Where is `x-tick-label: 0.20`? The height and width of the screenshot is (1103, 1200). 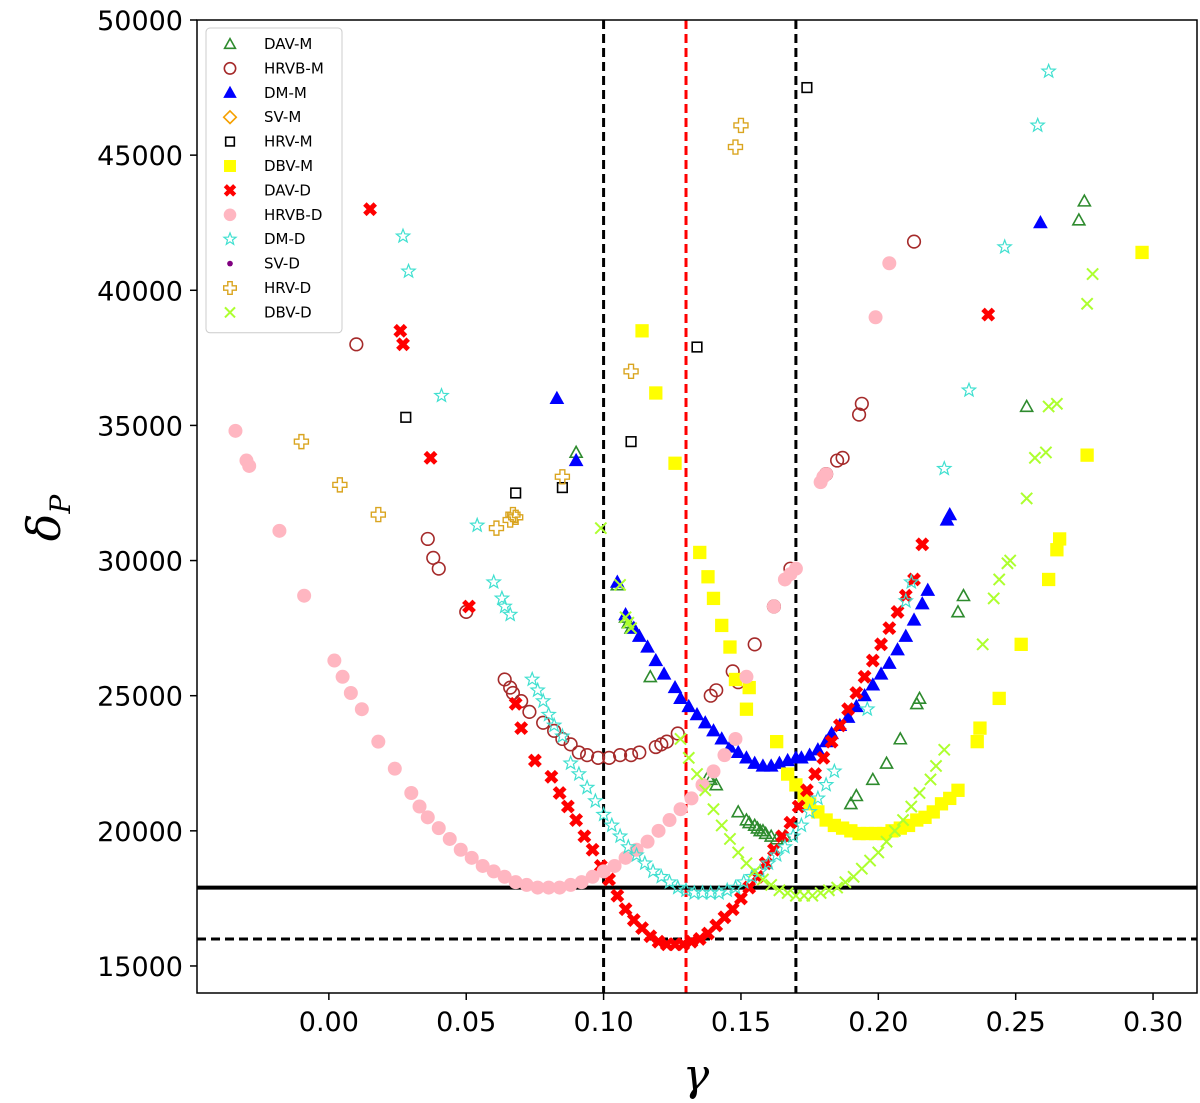
x-tick-label: 0.20 is located at coordinates (878, 1022).